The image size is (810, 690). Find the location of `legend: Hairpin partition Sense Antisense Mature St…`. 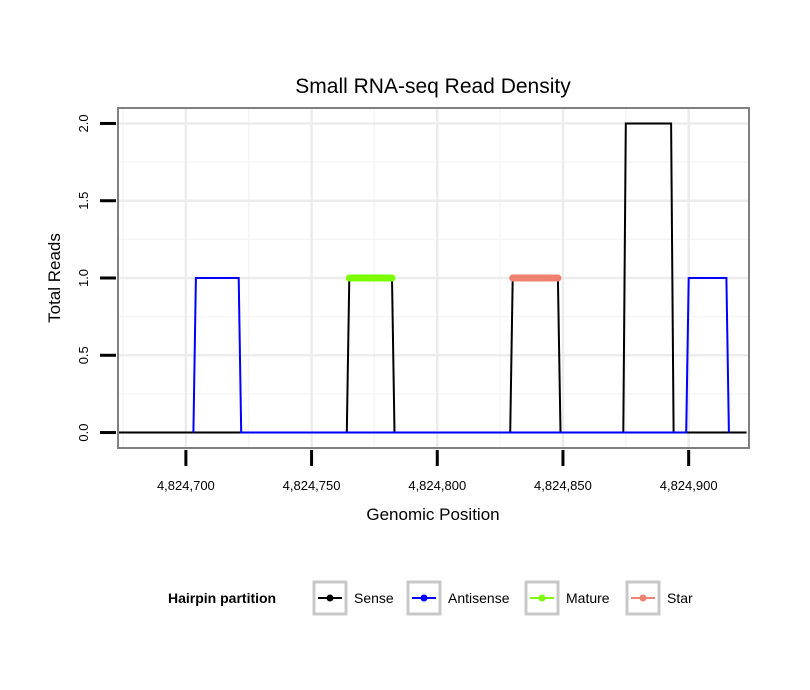

legend: Hairpin partition Sense Antisense Mature St… is located at coordinates (430, 598).